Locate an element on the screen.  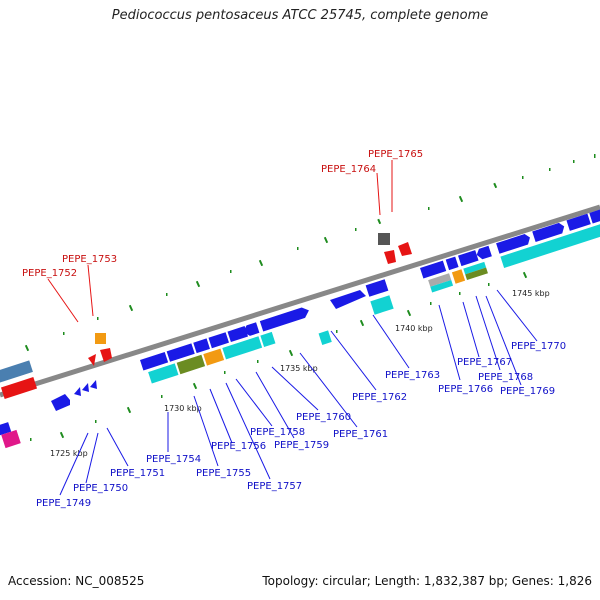
gene-block-red is located at coordinates (19, 388).